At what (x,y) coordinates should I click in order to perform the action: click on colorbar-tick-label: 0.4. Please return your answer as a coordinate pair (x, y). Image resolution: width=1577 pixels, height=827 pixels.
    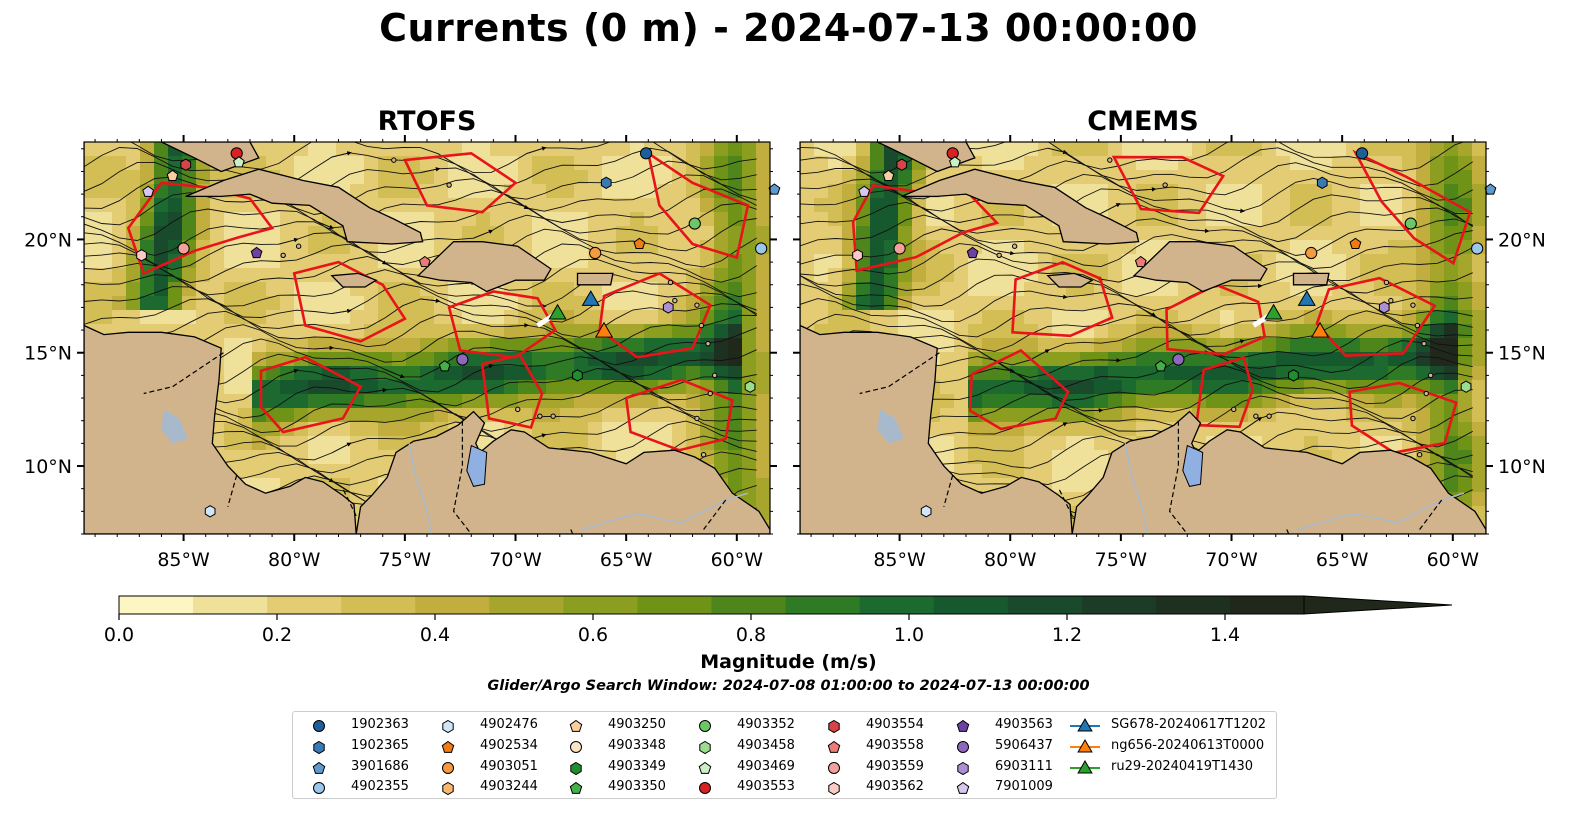
    Looking at the image, I should click on (435, 635).